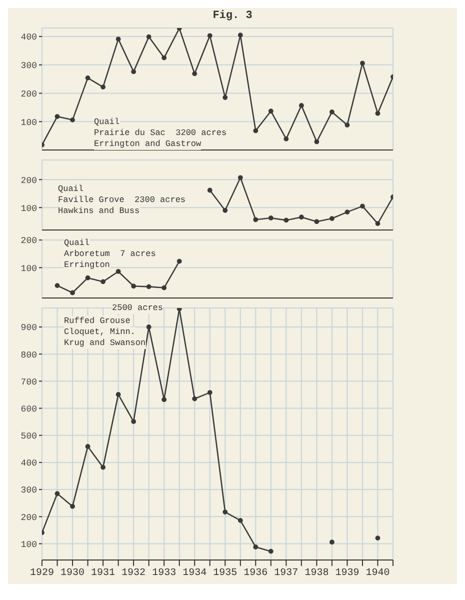 The image size is (465, 600). What do you see at coordinates (347, 574) in the screenshot?
I see `x-tick-label: 1939` at bounding box center [347, 574].